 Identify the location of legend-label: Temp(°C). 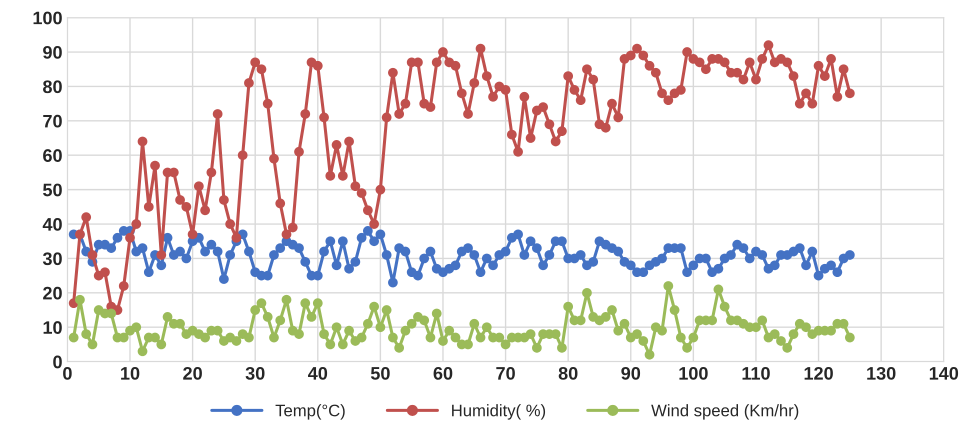
(310, 412).